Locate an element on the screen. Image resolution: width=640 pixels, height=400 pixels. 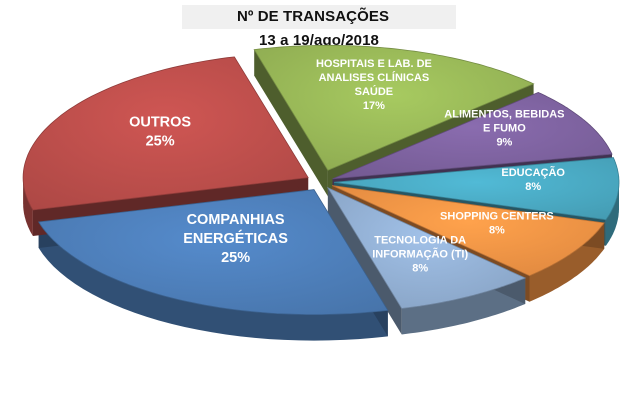
chart-title-box: Nº DE TRANSAÇÕES 13 a 19/ago/2018 is located at coordinates (319, 27).